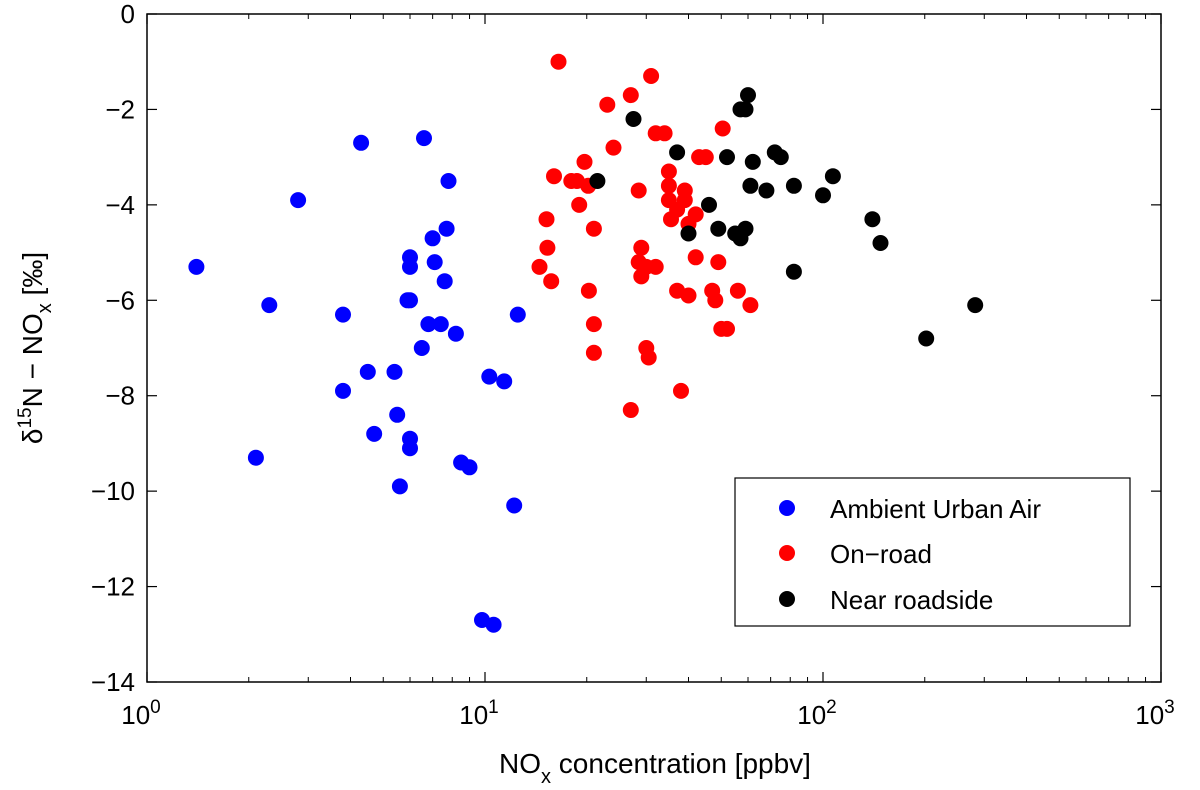 The image size is (1200, 790). What do you see at coordinates (910, 509) in the screenshot?
I see `legend-item-ambient: Ambient Urban Air` at bounding box center [910, 509].